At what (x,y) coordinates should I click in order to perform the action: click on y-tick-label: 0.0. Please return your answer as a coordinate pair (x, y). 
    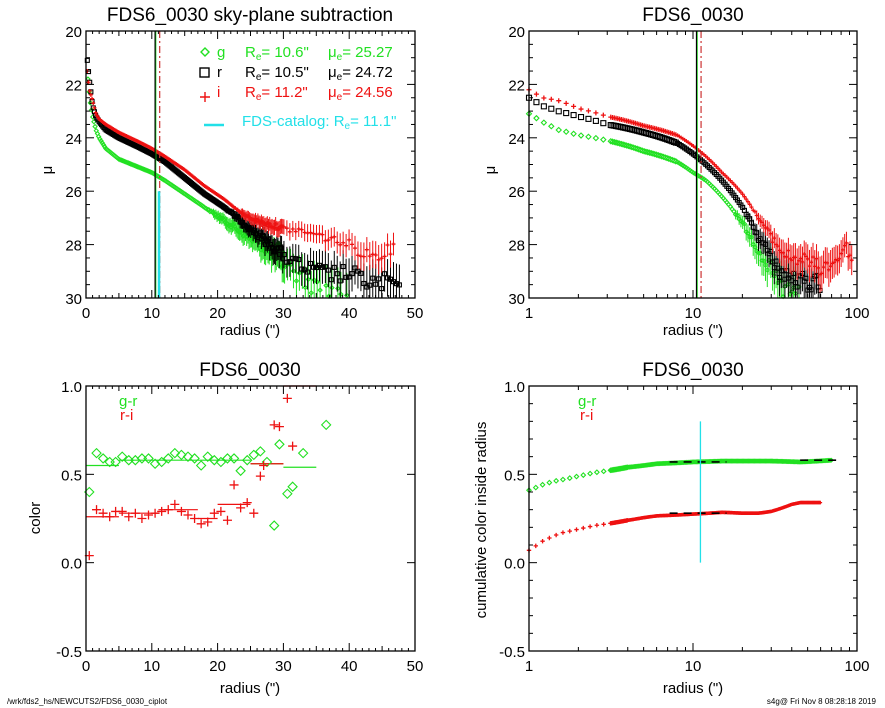
    Looking at the image, I should click on (71, 564).